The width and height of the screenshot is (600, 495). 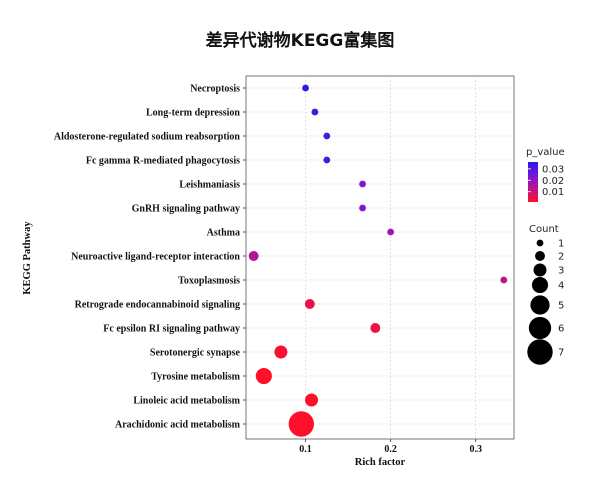 What do you see at coordinates (195, 353) in the screenshot?
I see `y-tick-label: Serotonergic synapse` at bounding box center [195, 353].